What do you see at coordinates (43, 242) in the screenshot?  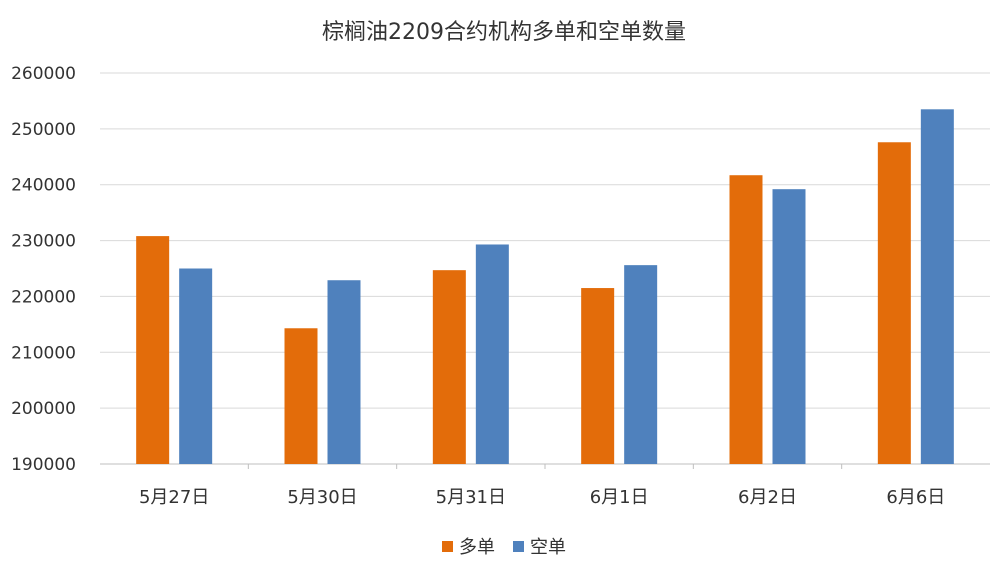 I see `y-tick-label: 230000` at bounding box center [43, 242].